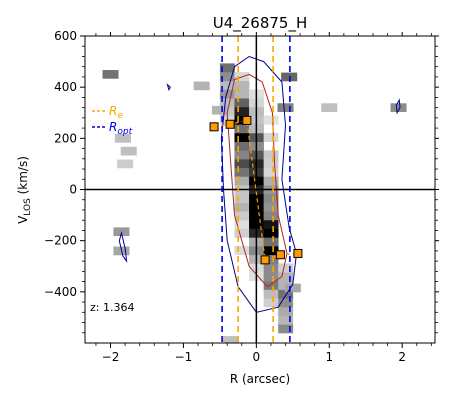 The width and height of the screenshot is (450, 400). What do you see at coordinates (116, 112) in the screenshot?
I see `legend-re-label: Re` at bounding box center [116, 112].